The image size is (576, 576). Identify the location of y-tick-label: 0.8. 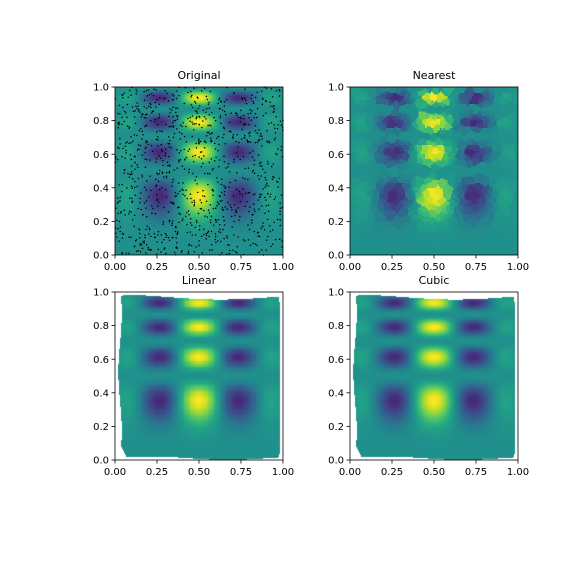
(336, 326).